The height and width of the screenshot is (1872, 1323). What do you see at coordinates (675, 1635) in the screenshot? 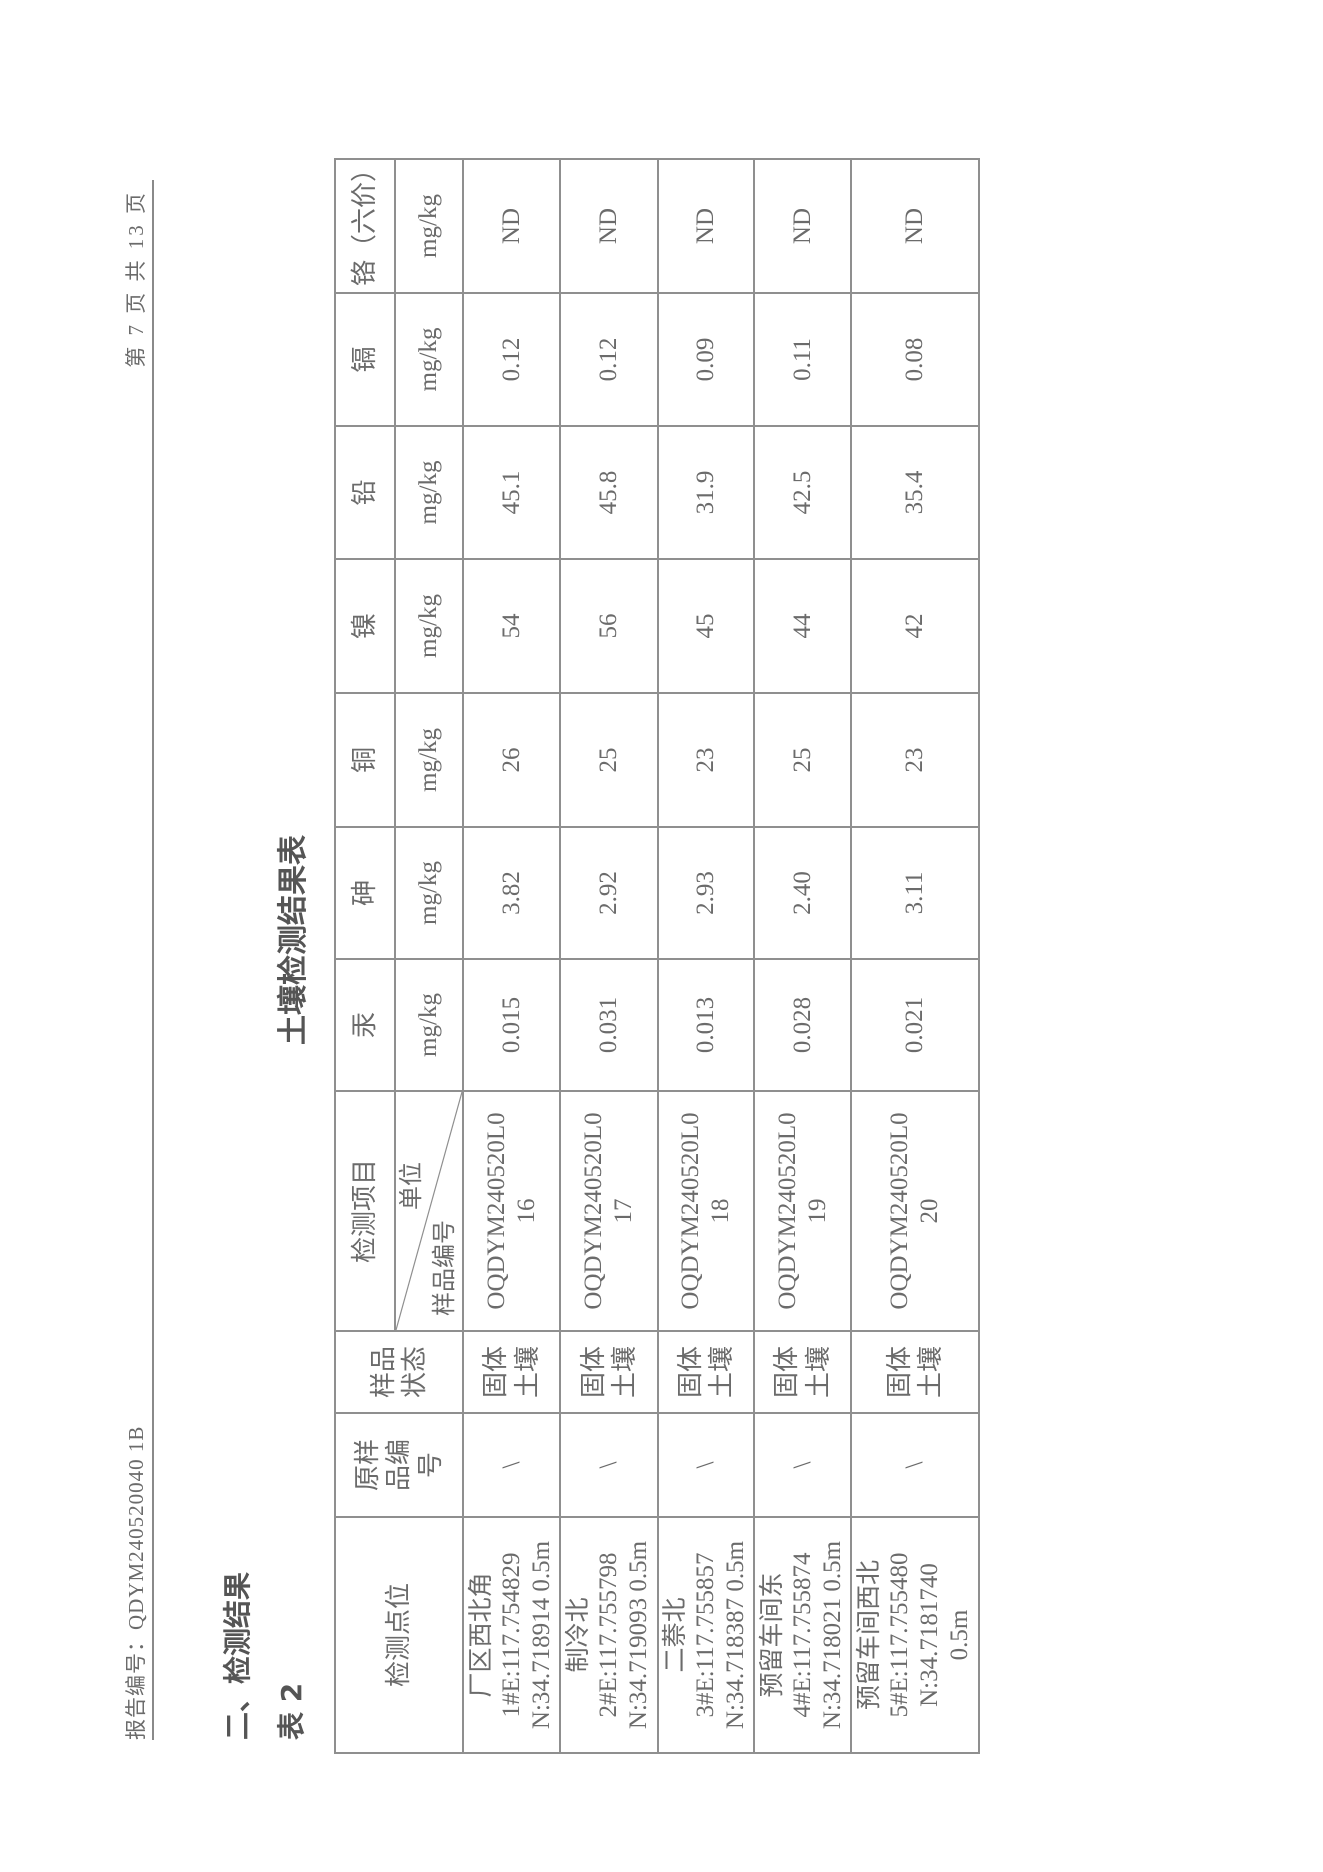
I see `location-line: 二萘北` at bounding box center [675, 1635].